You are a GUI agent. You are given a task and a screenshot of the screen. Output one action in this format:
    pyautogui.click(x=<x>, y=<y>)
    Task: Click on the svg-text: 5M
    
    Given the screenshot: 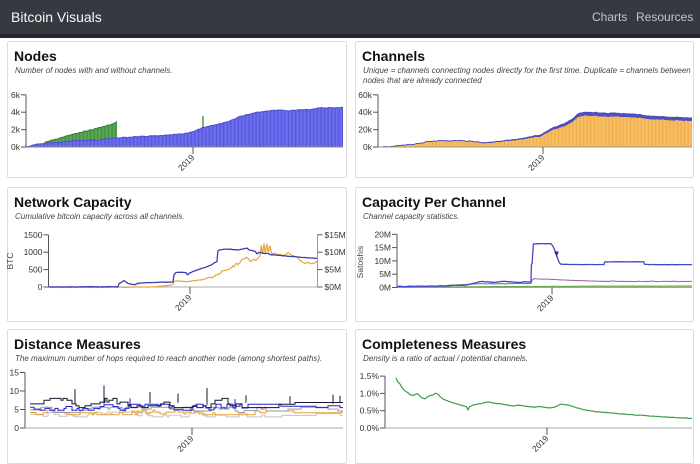 What is the action you would take?
    pyautogui.click(x=385, y=274)
    